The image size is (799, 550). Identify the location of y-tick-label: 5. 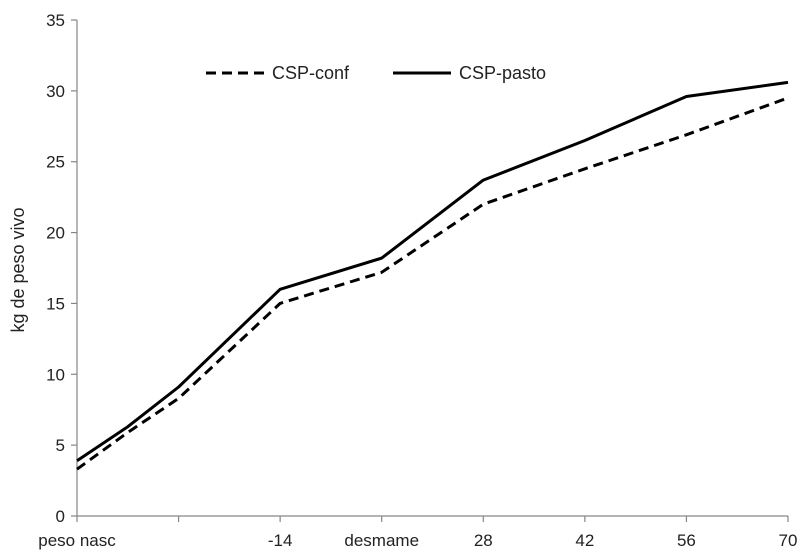
(60, 445).